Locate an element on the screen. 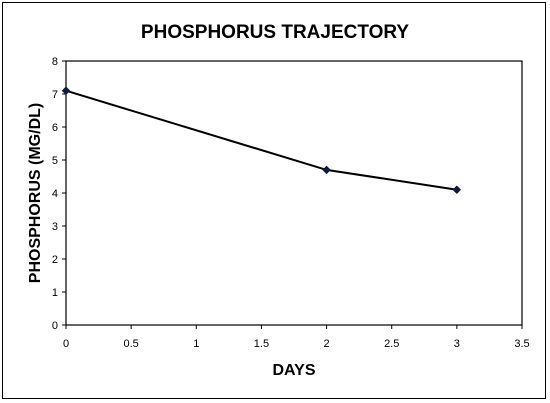  x-tick-label: 1 is located at coordinates (196, 344).